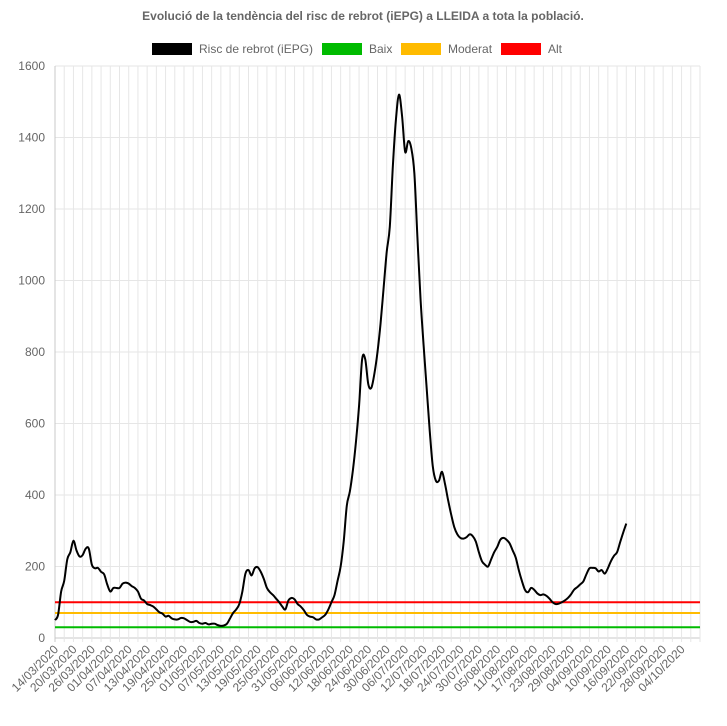 The image size is (727, 726). I want to click on y-tick-label: 1600, so click(31, 66).